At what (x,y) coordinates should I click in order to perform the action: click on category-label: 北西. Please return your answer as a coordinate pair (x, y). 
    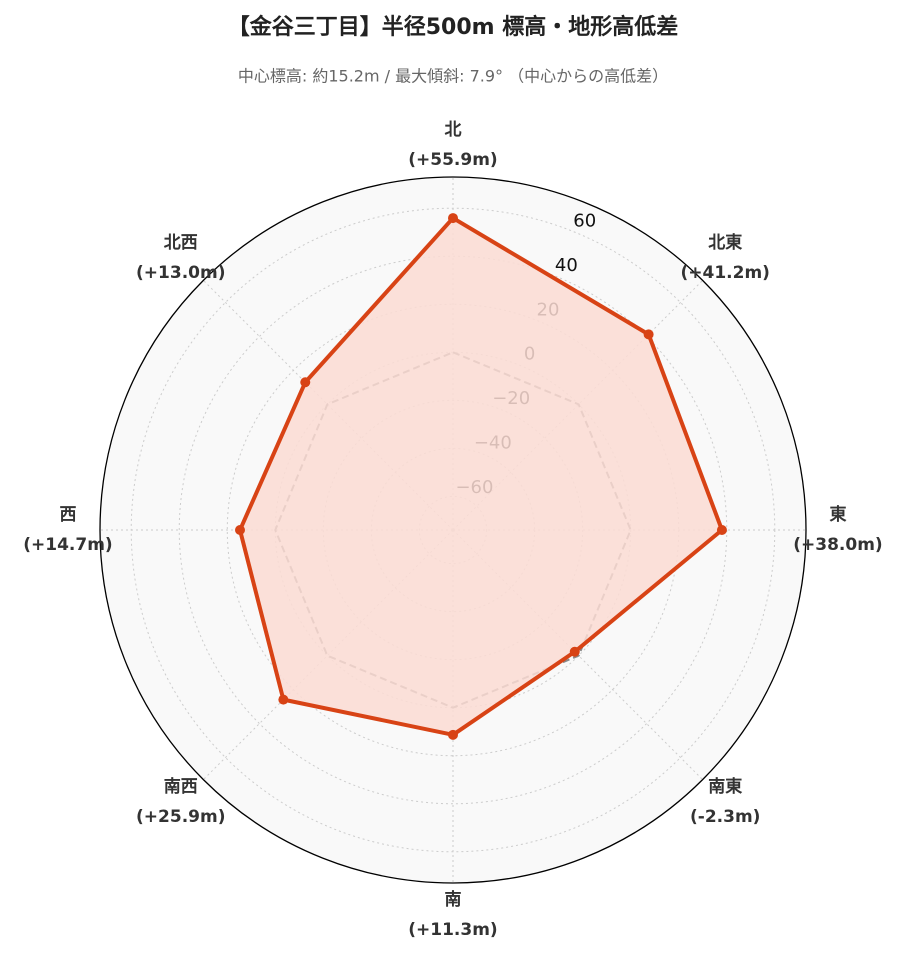
    Looking at the image, I should click on (181, 243).